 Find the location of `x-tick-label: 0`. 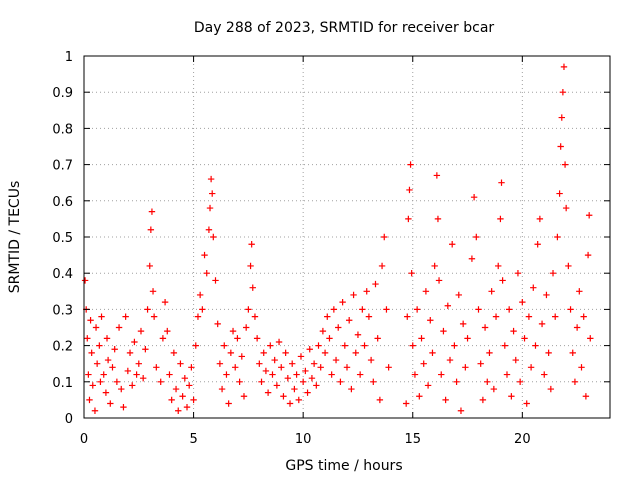

x-tick-label: 0 is located at coordinates (84, 439).